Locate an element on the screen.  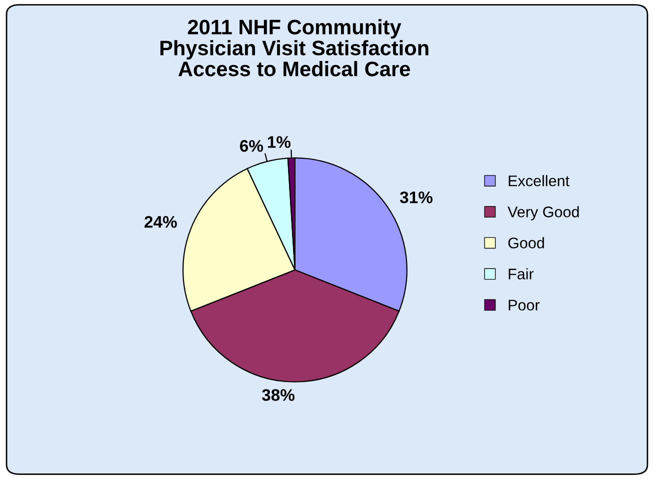
data-label: 6% is located at coordinates (252, 146).